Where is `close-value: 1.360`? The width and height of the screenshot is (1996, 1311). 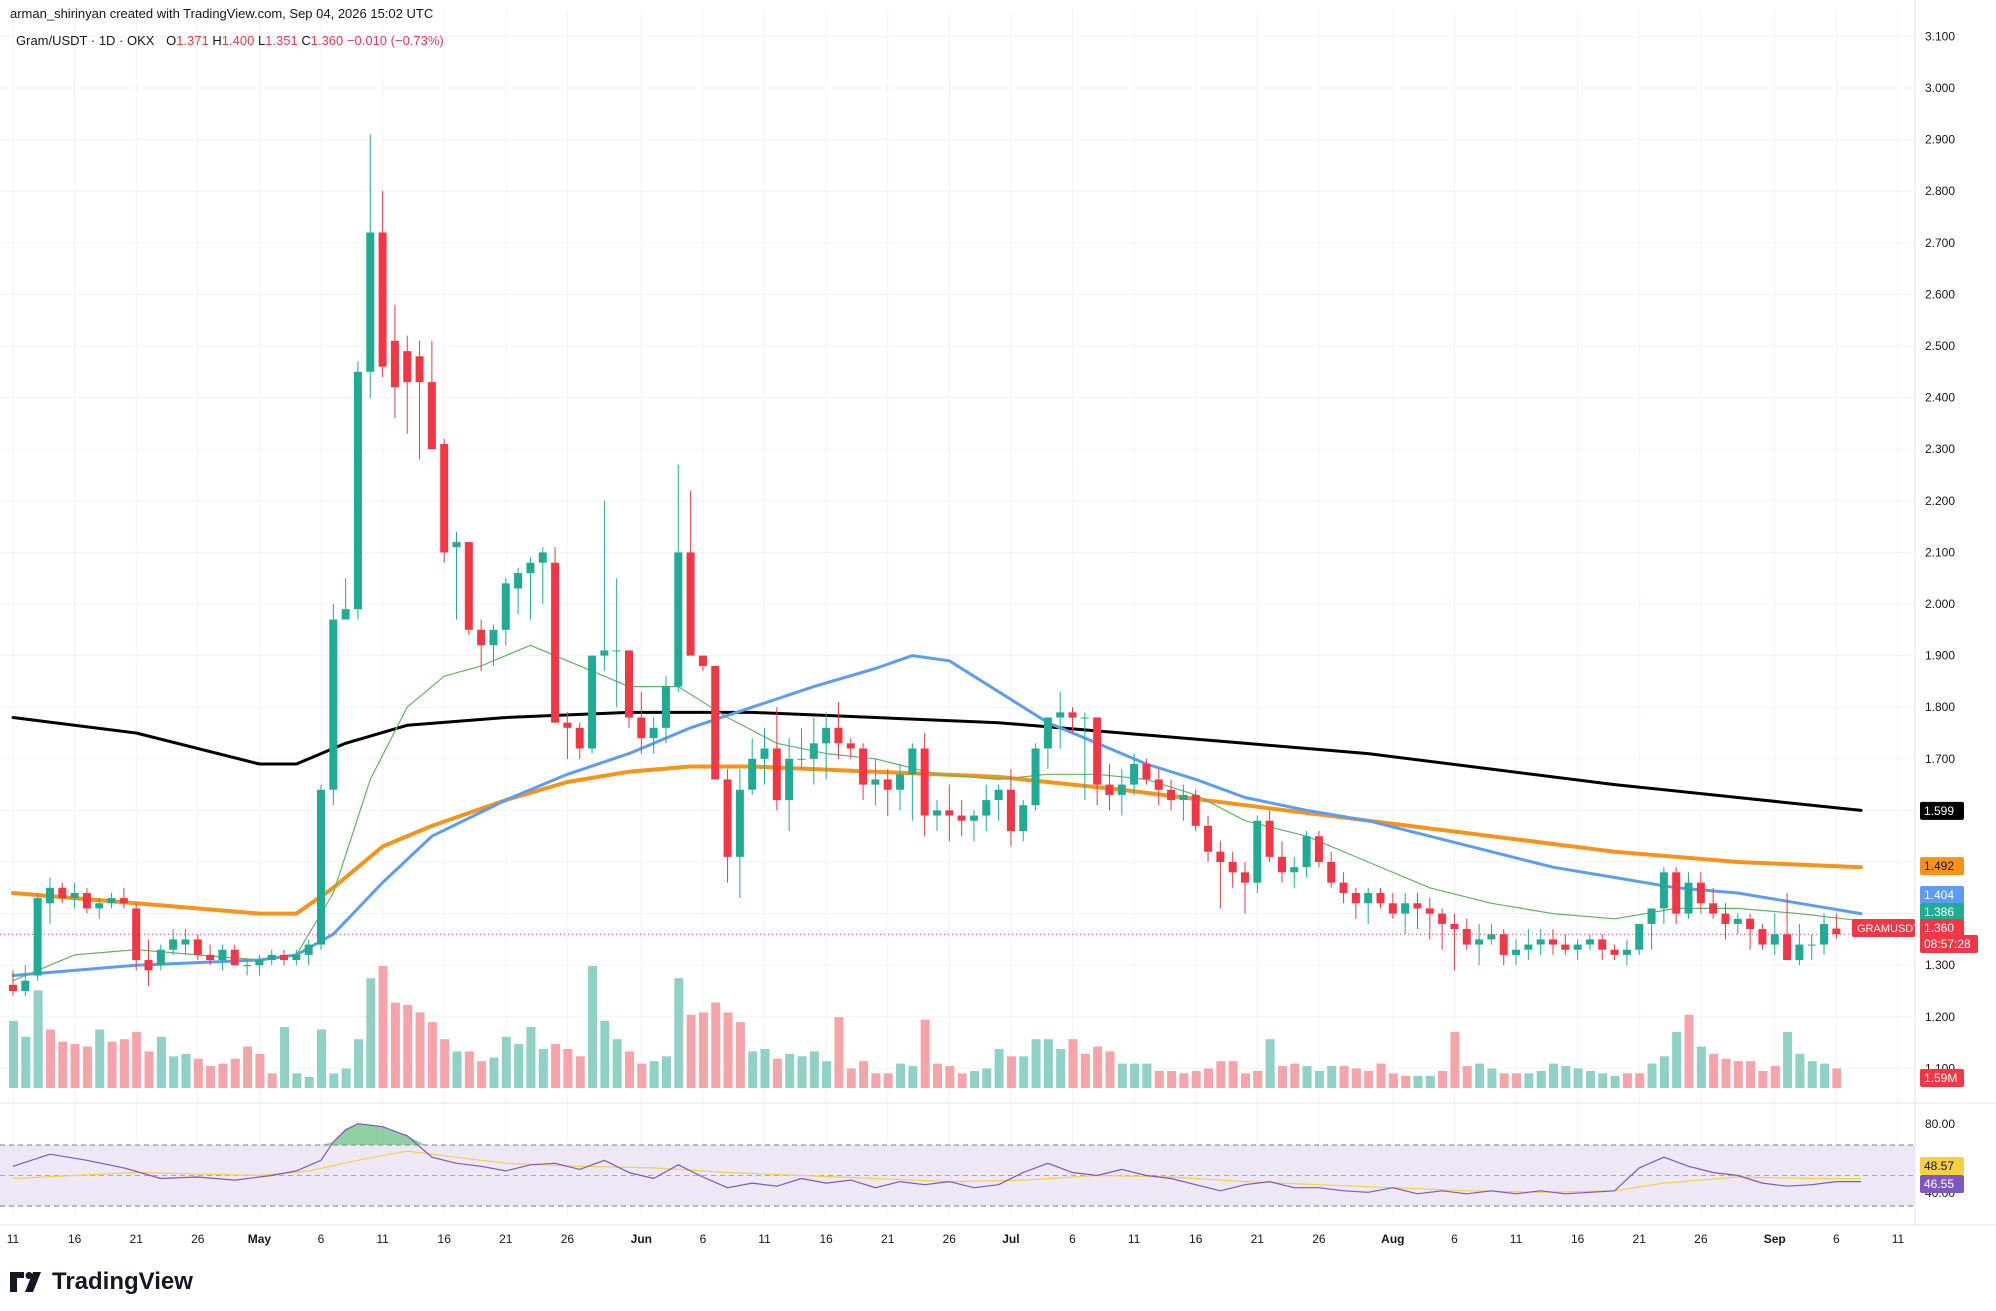 close-value: 1.360 is located at coordinates (327, 40).